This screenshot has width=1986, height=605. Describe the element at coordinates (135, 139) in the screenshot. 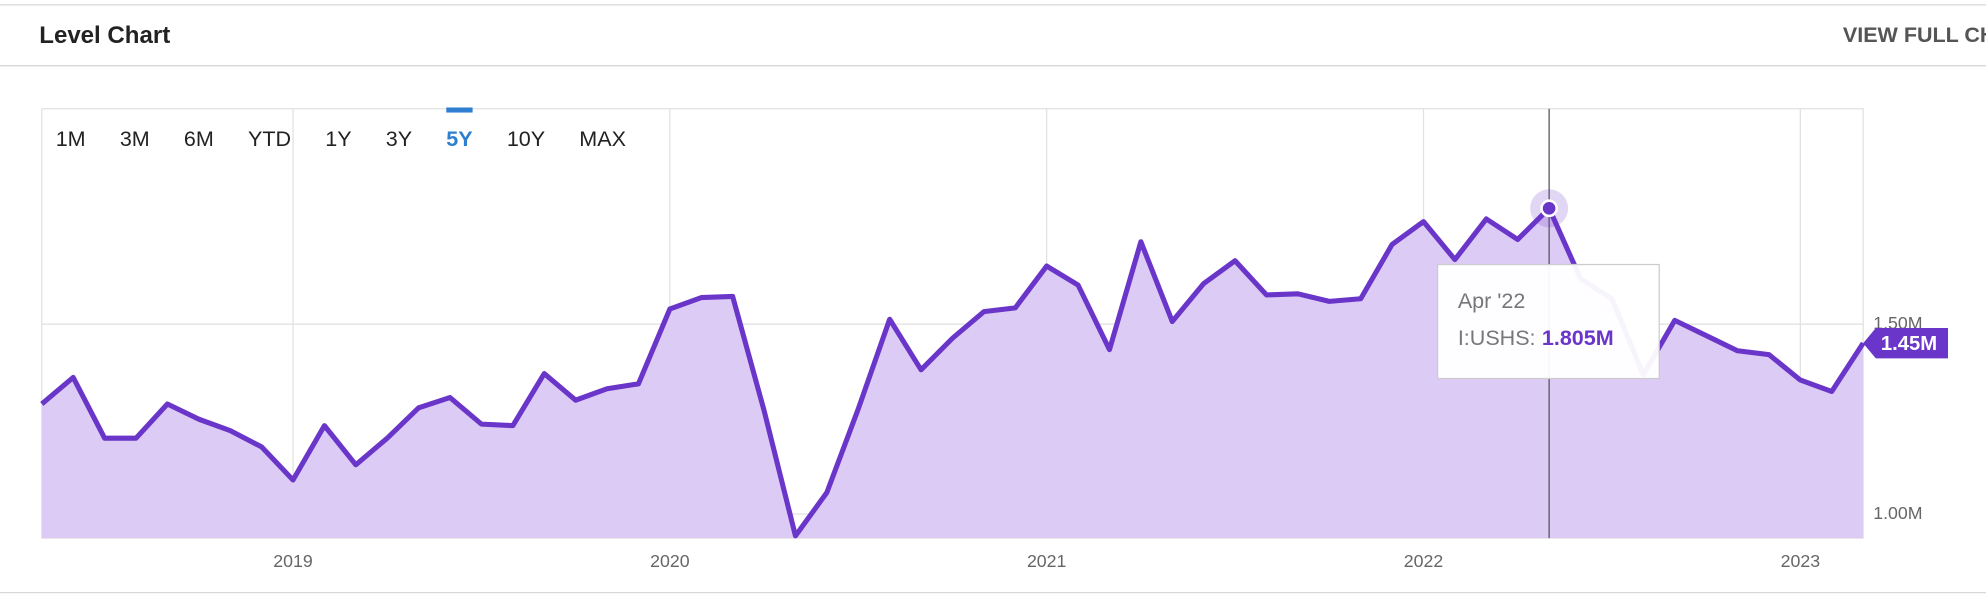

I see `range-button: 3M` at that location.